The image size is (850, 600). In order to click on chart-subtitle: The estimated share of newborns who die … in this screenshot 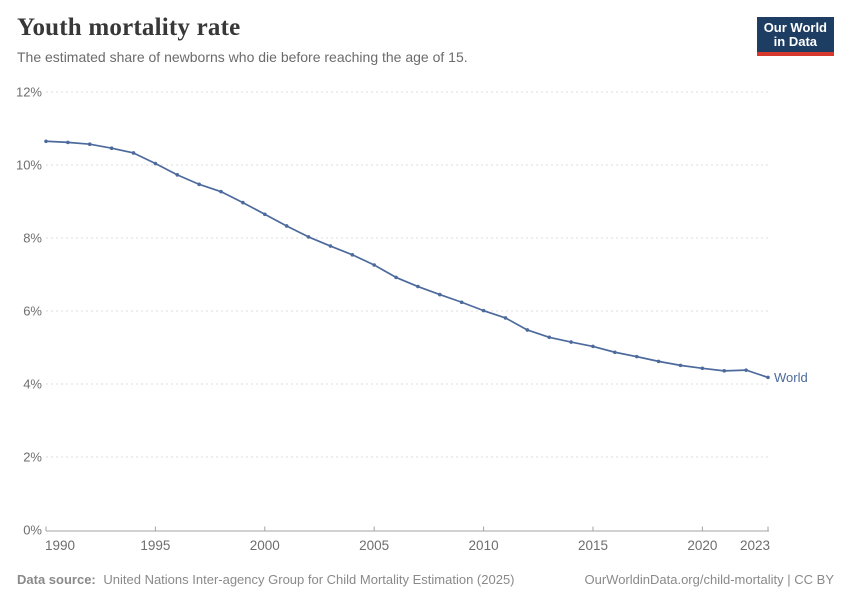, I will do `click(242, 57)`.